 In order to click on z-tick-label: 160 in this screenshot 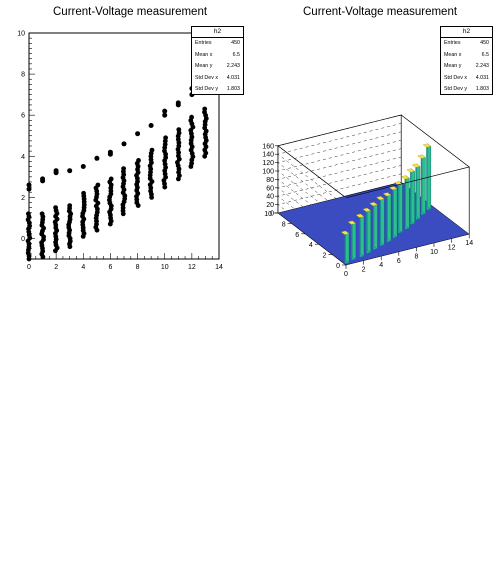, I will do `click(268, 146)`.